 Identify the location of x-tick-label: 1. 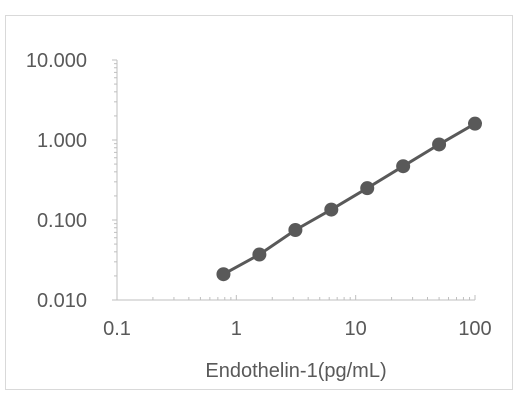
(236, 329).